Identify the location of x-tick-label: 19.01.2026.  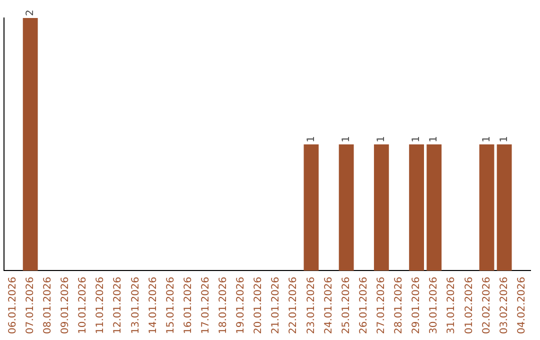
(241, 305).